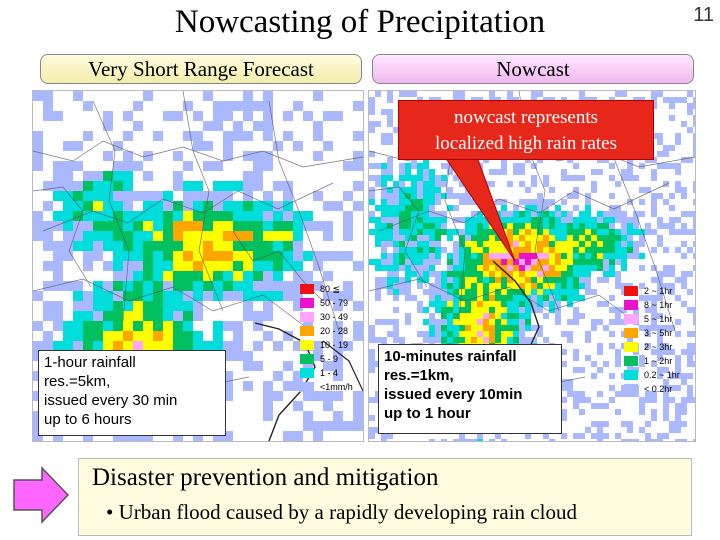 Image resolution: width=720 pixels, height=540 pixels. What do you see at coordinates (427, 413) in the screenshot?
I see `info-line: up to 1 hour` at bounding box center [427, 413].